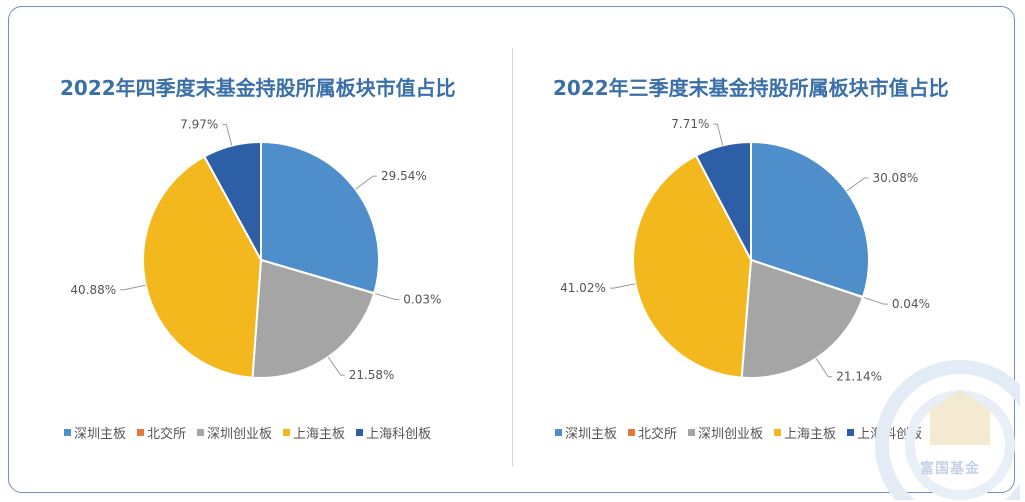 This screenshot has width=1025, height=502. What do you see at coordinates (947, 430) in the screenshot?
I see `fund-logo-icon` at bounding box center [947, 430].